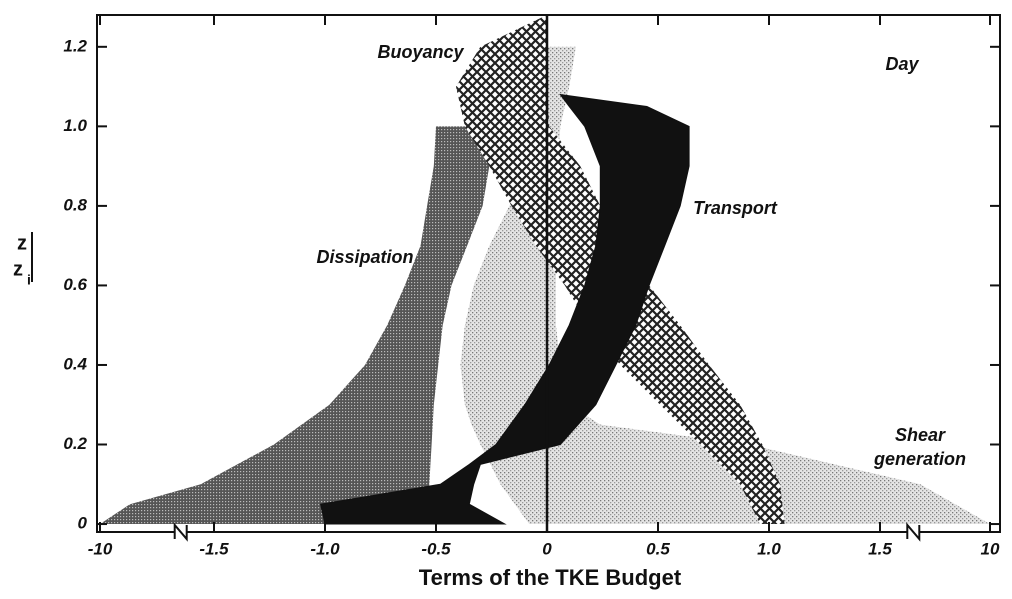  Describe the element at coordinates (75, 125) in the screenshot. I see `y-tick-label: 1.0` at that location.